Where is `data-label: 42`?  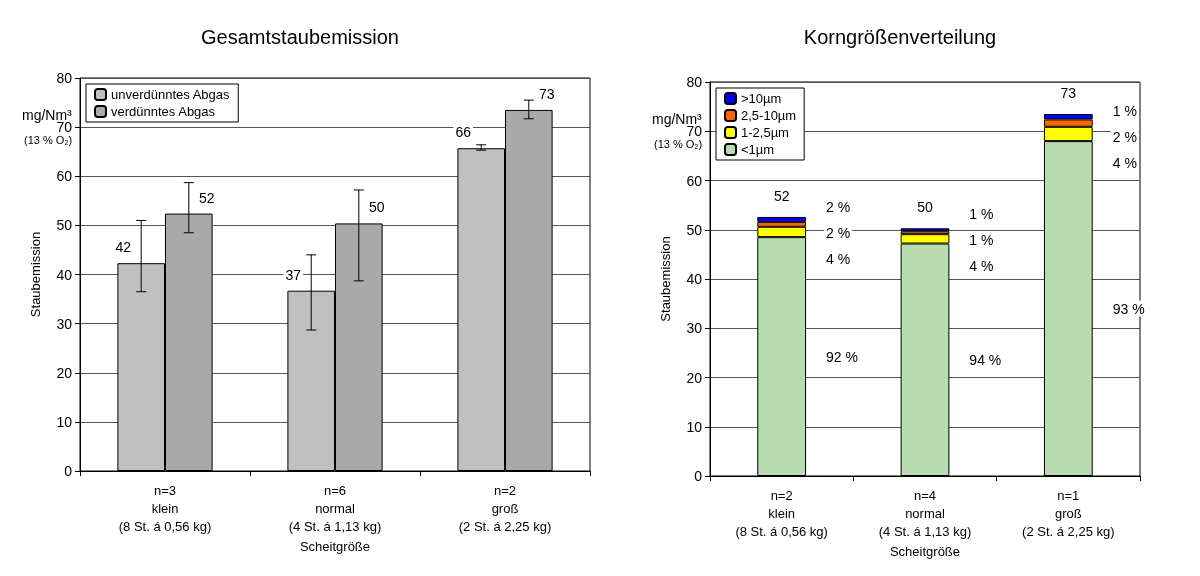 data-label: 42 is located at coordinates (123, 247).